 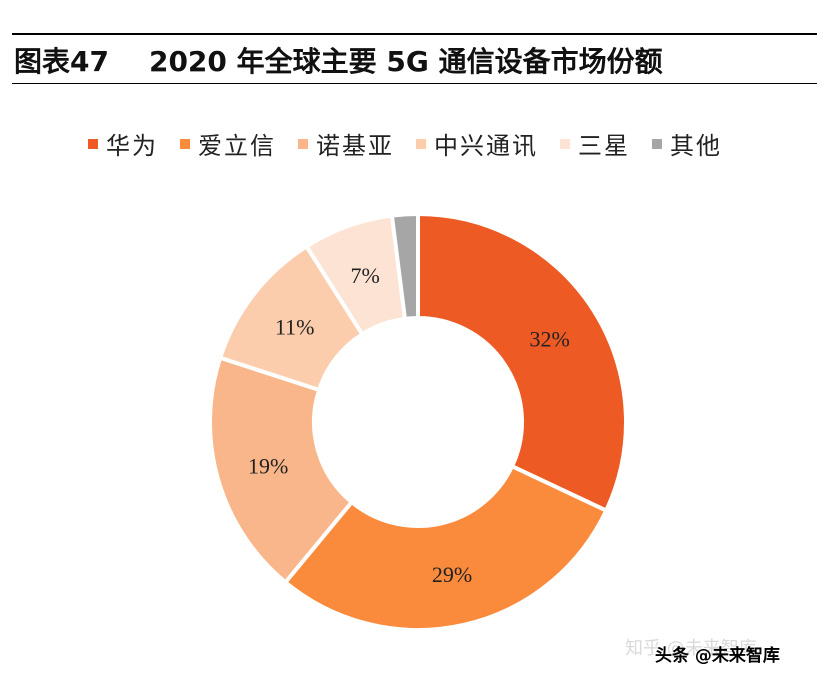 I want to click on legend-item: 中兴通讯, so click(x=477, y=143).